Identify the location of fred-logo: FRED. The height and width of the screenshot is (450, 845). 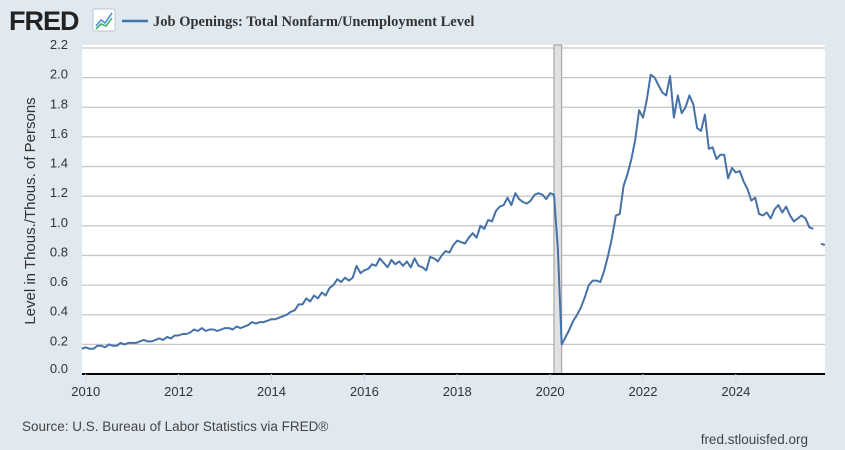
(44, 21).